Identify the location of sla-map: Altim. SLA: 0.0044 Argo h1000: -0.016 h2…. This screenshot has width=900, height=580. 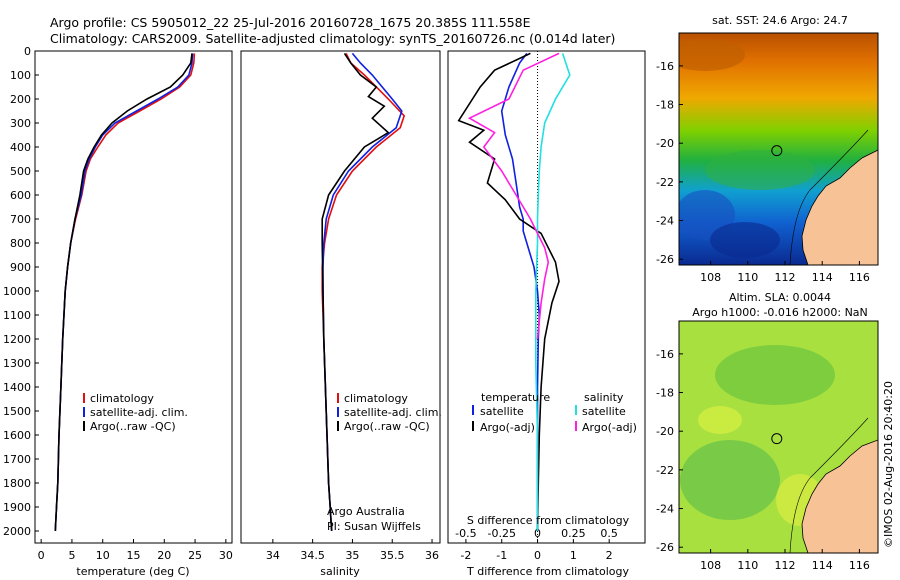
(767, 431).